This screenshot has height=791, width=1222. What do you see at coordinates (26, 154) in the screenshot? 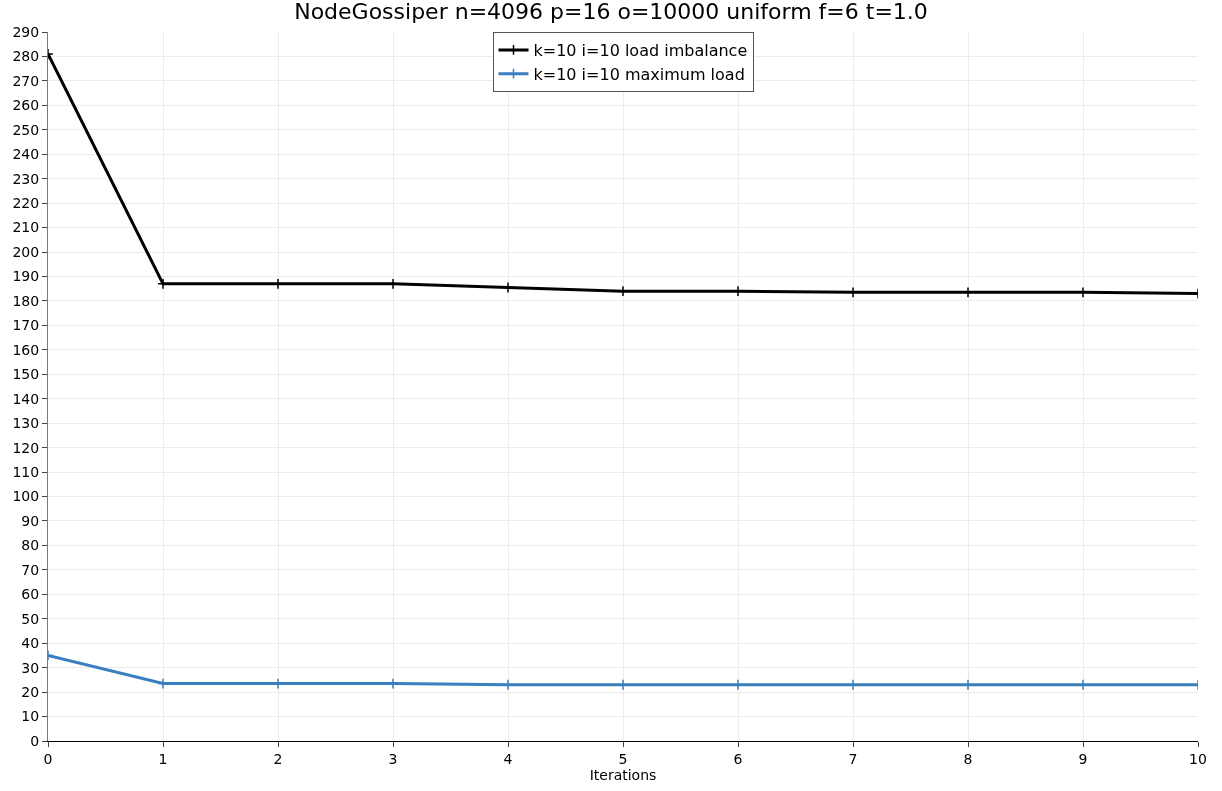
I see `y-tick-label: 240` at bounding box center [26, 154].